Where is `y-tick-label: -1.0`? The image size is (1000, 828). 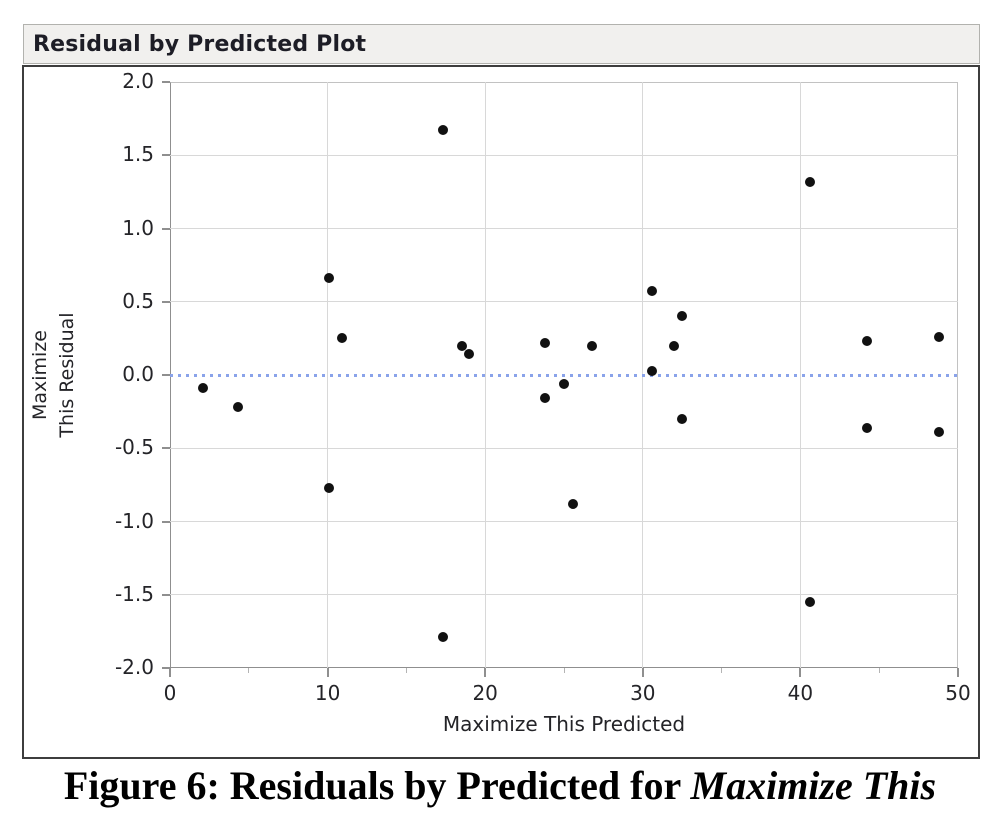 y-tick-label: -1.0 is located at coordinates (134, 520).